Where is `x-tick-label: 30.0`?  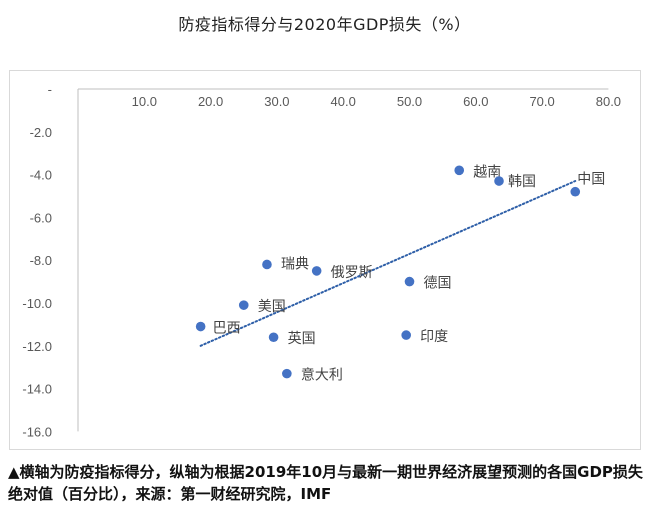 x-tick-label: 30.0 is located at coordinates (276, 101).